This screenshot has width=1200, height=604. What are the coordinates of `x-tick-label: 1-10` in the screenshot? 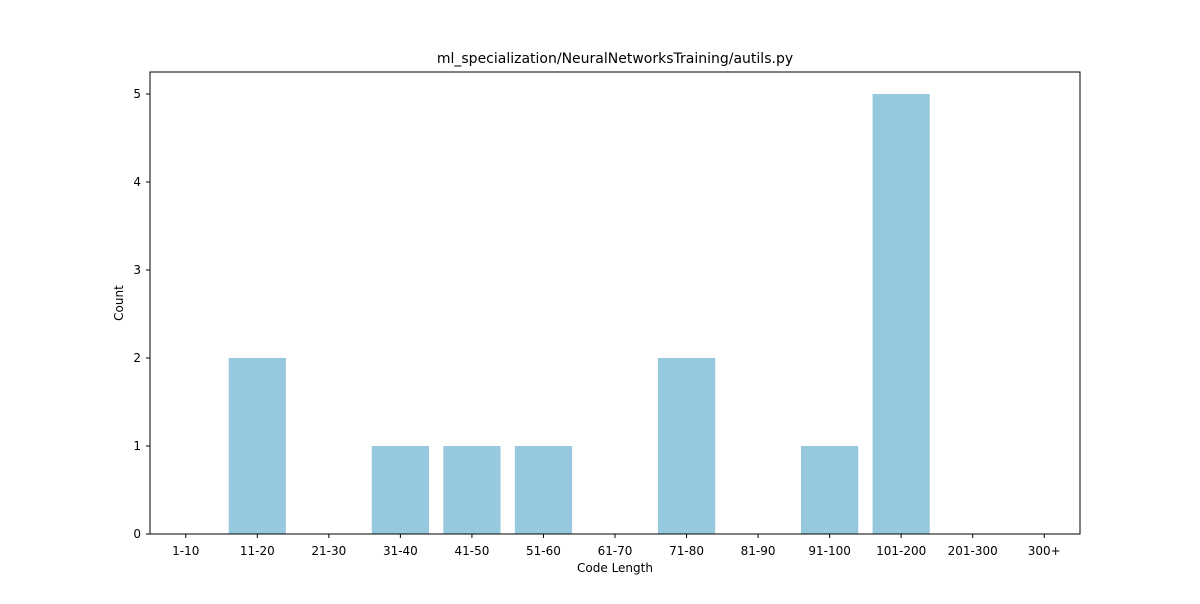 It's located at (185, 551).